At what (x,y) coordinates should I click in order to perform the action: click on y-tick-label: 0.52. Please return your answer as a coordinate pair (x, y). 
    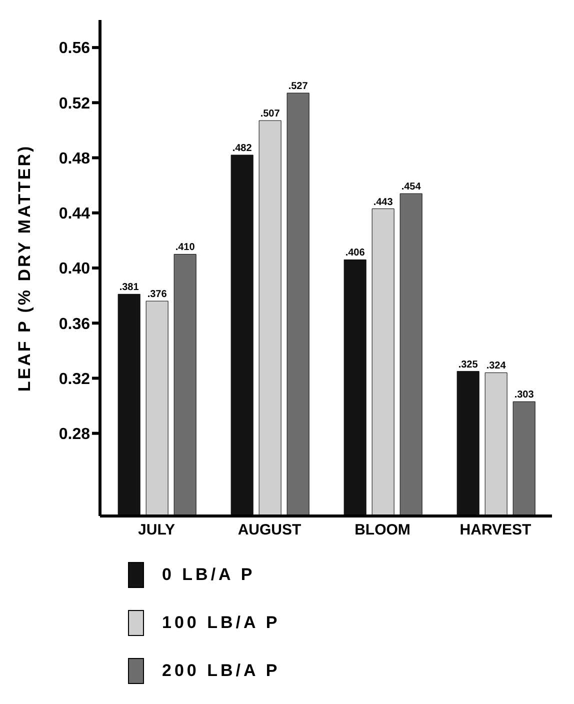
    Looking at the image, I should click on (74, 103).